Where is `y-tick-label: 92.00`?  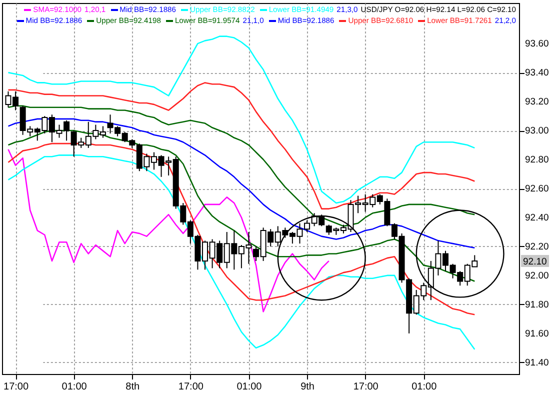
y-tick-label: 92.00 is located at coordinates (537, 276).